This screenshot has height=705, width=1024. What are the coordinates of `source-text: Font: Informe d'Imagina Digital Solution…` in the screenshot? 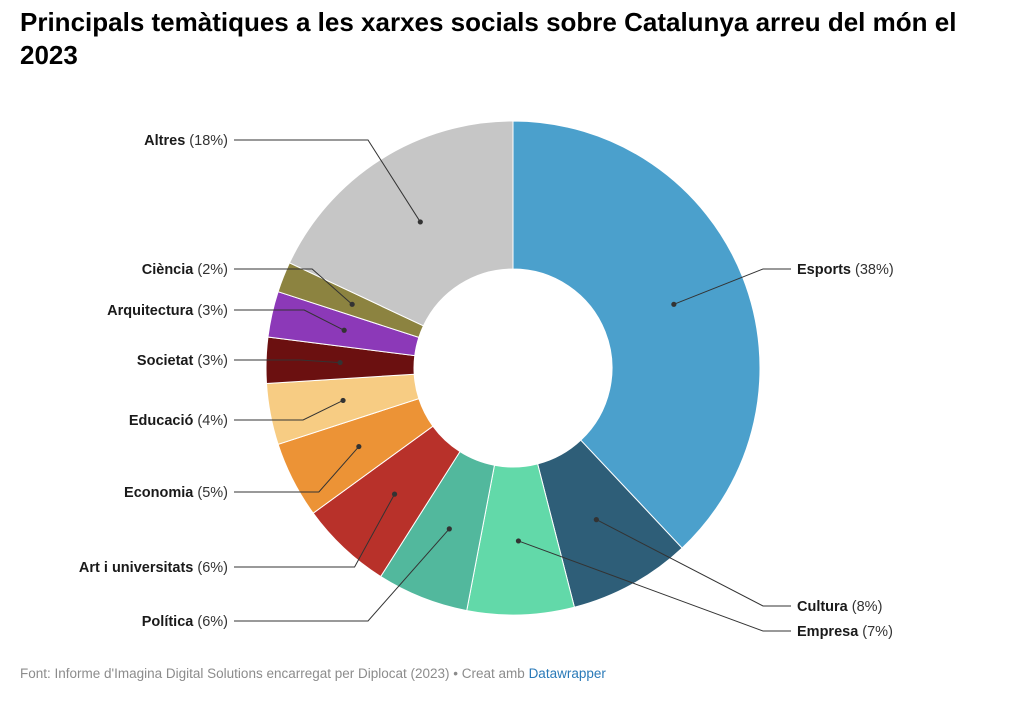 It's located at (274, 673).